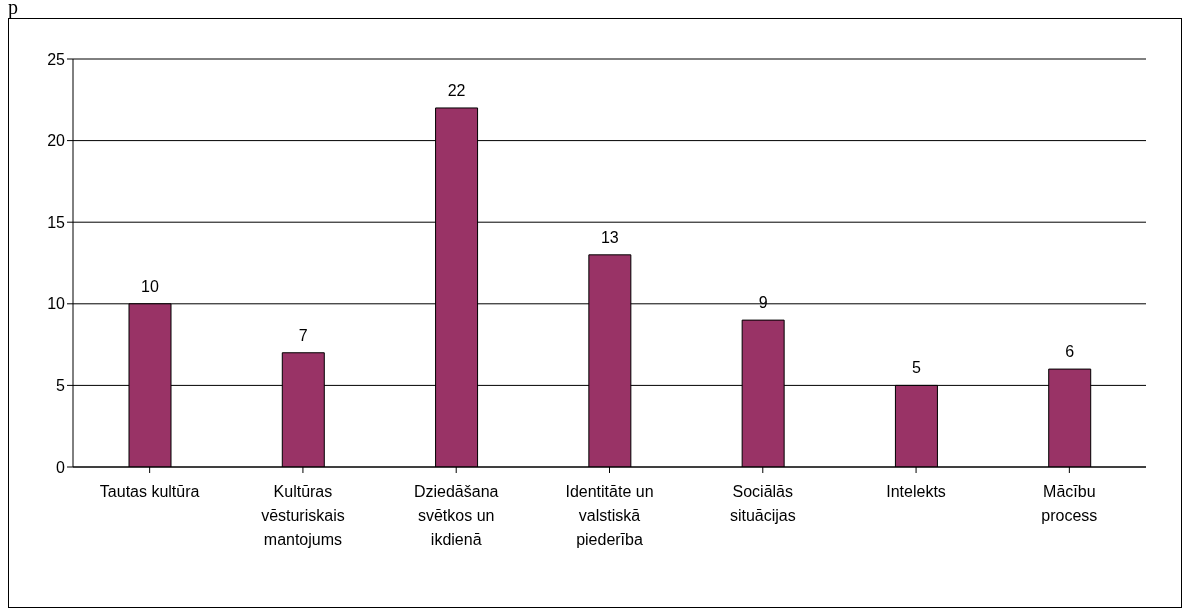 Image resolution: width=1187 pixels, height=609 pixels. Describe the element at coordinates (916, 368) in the screenshot. I see `data-label: 5` at that location.